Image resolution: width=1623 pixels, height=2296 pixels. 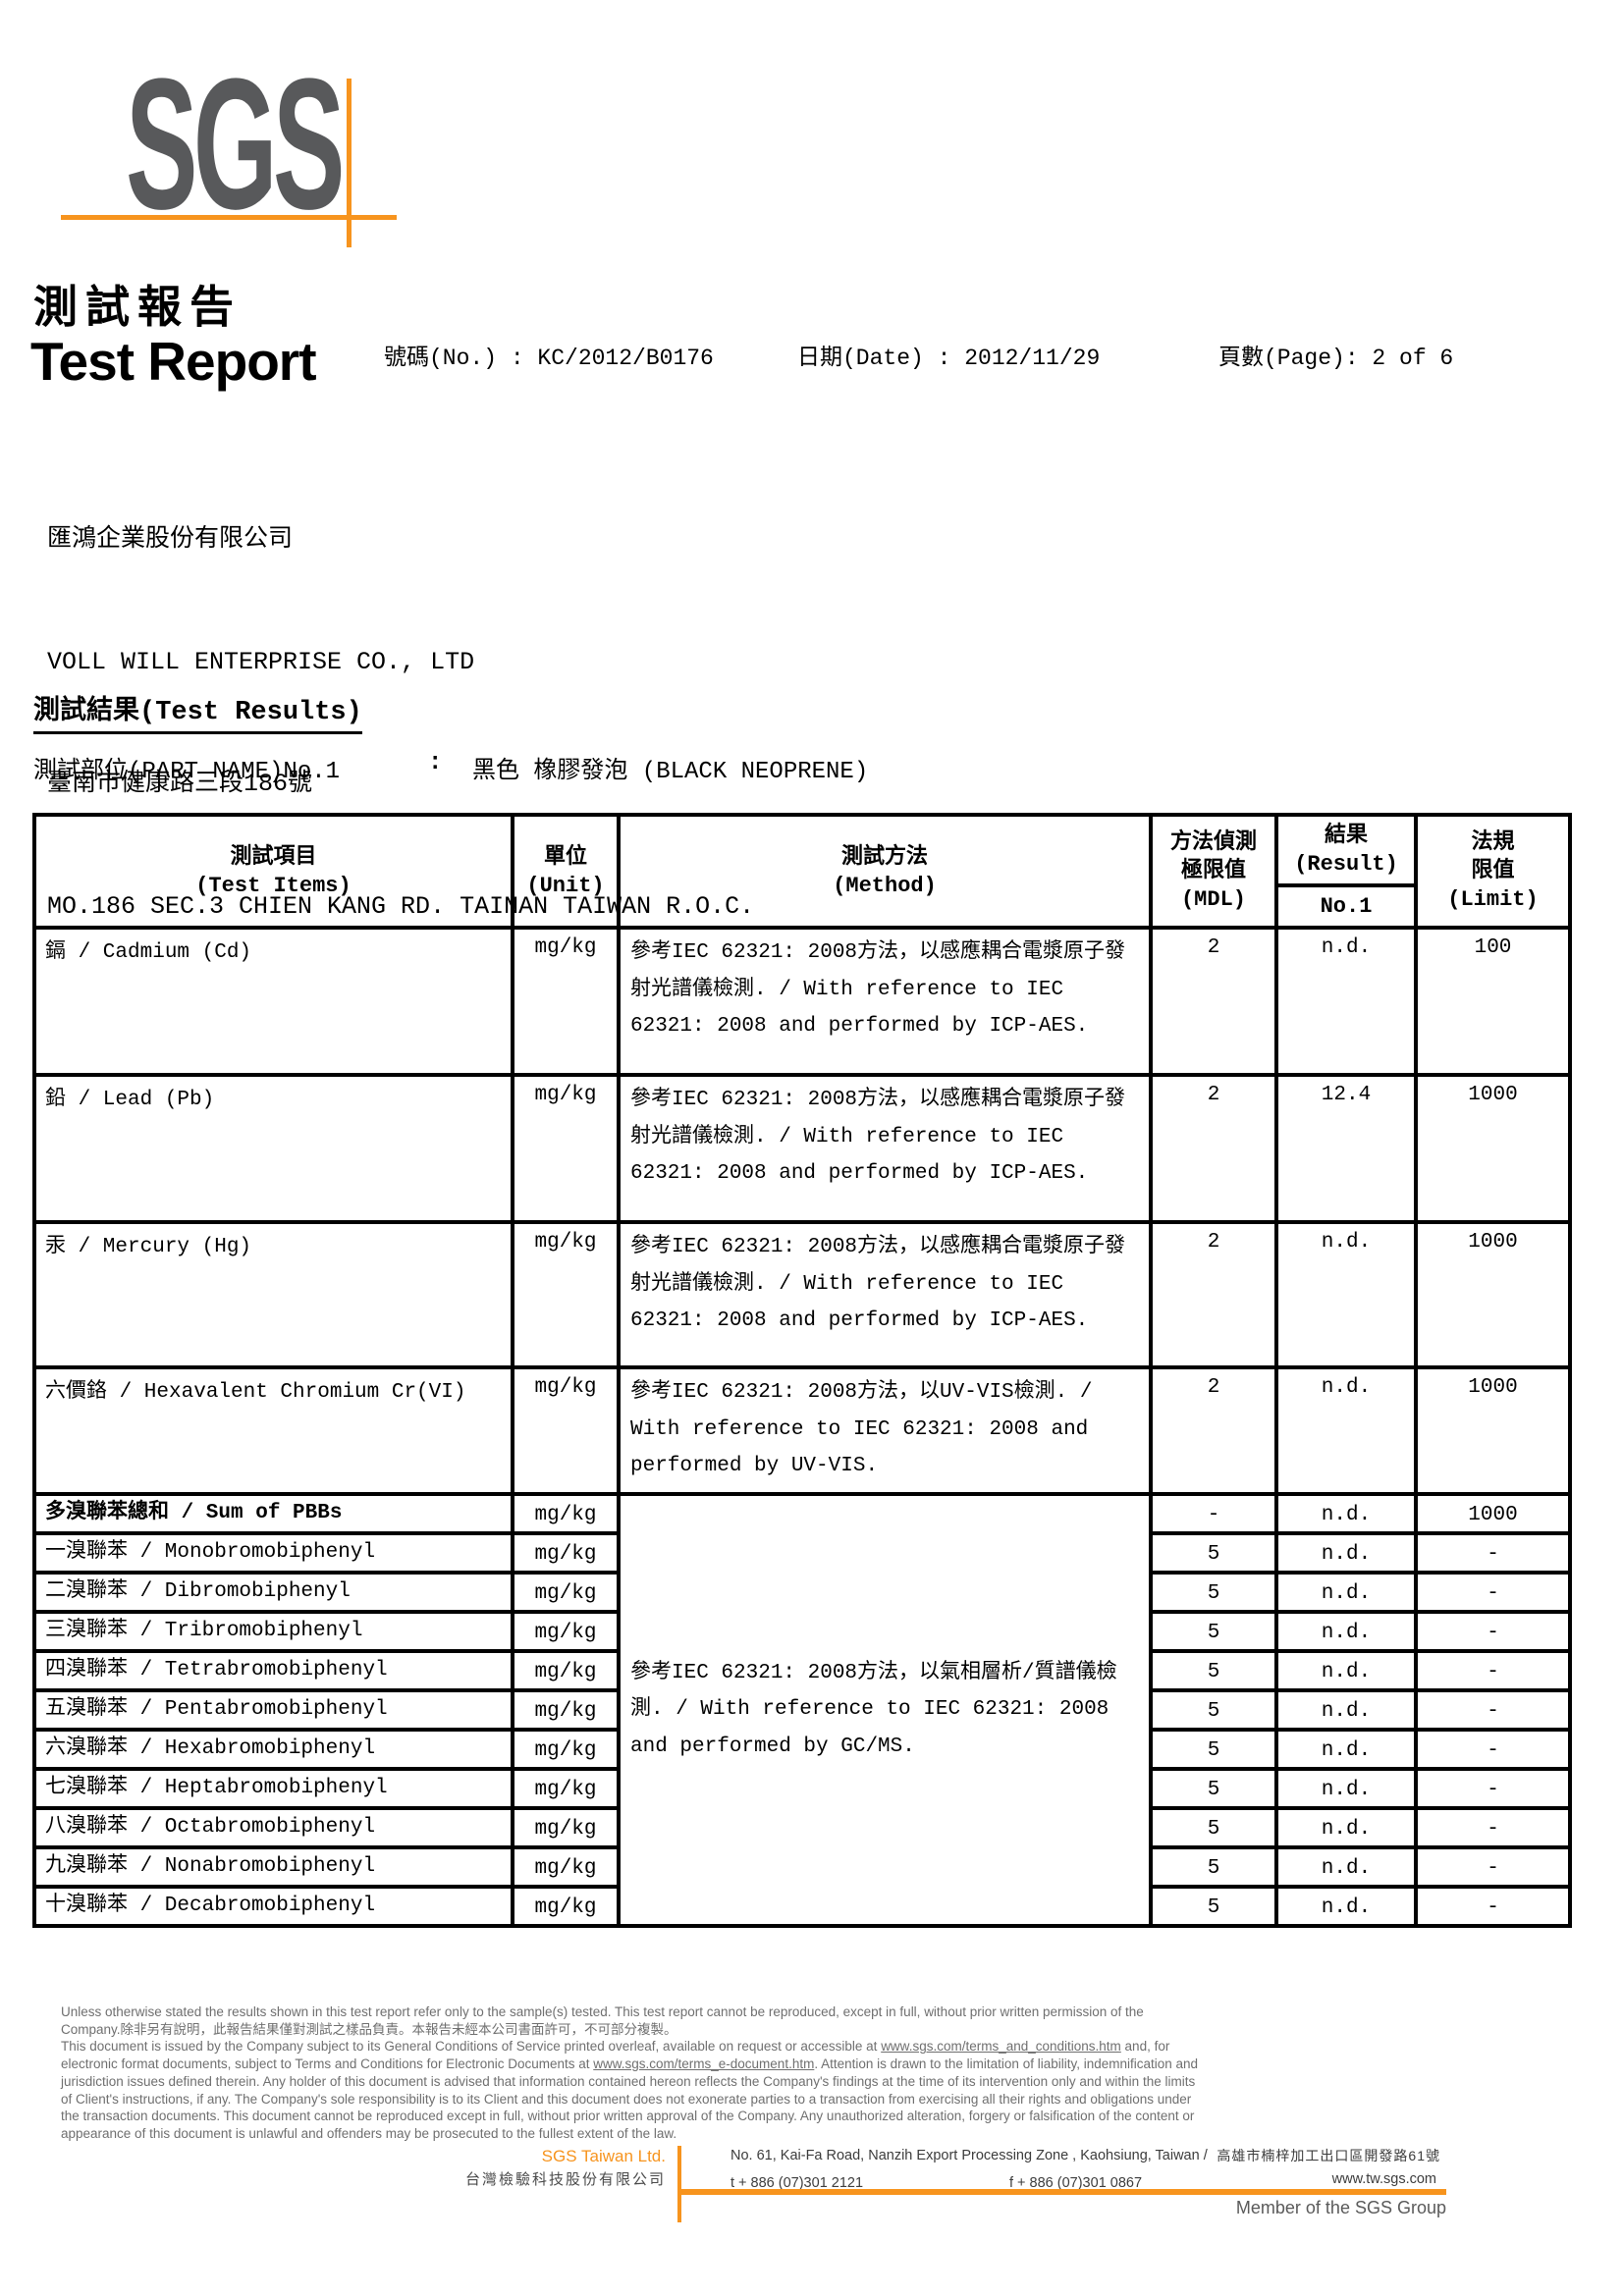 I want to click on report-title-zh: 測試報告, so click(x=138, y=307).